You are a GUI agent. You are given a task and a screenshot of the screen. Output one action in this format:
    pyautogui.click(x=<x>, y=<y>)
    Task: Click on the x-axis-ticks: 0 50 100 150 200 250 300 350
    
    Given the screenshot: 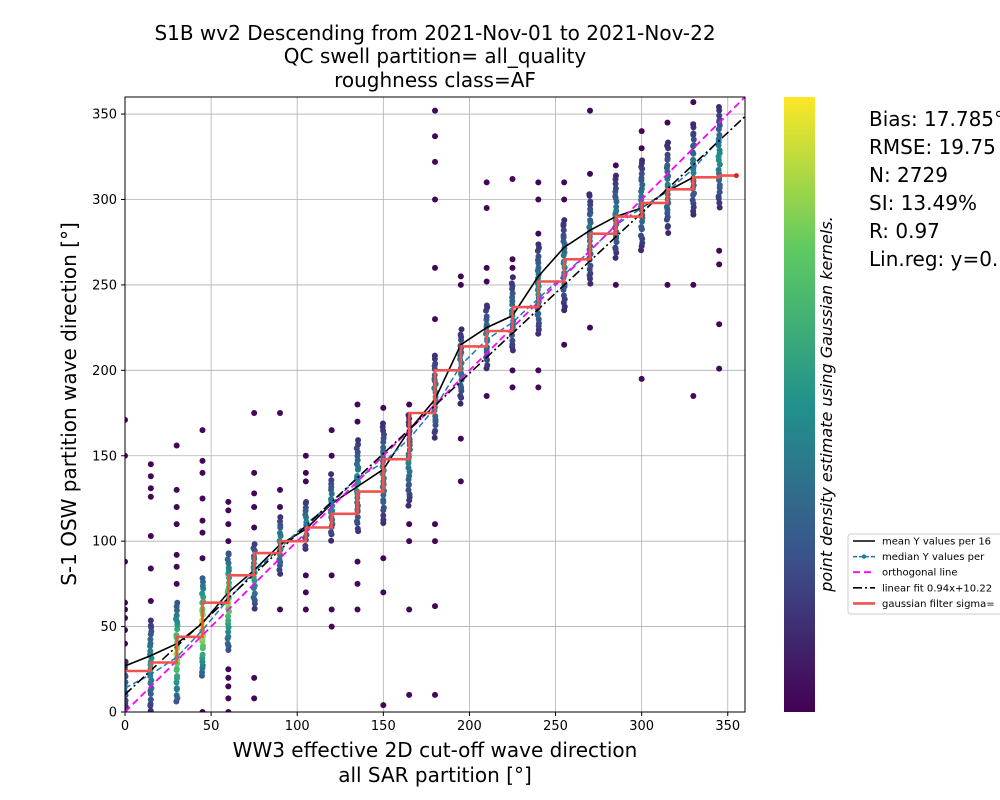 What is the action you would take?
    pyautogui.click(x=430, y=723)
    